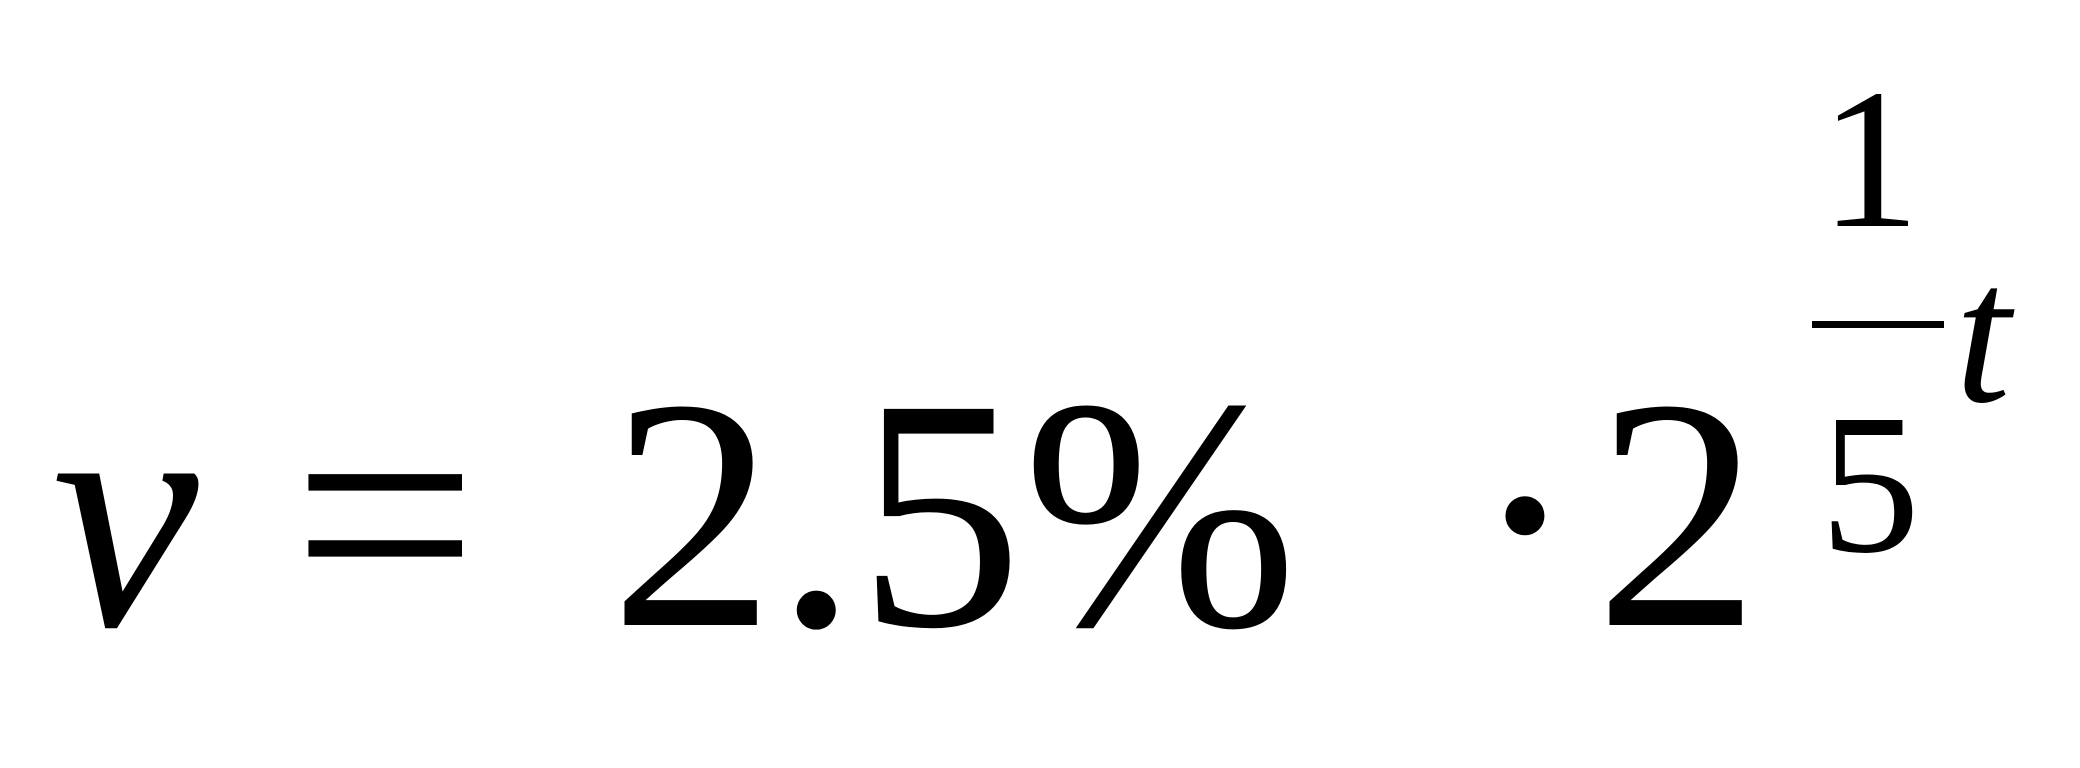  Describe the element at coordinates (1677, 514) in the screenshot. I see `base-number: 2` at that location.